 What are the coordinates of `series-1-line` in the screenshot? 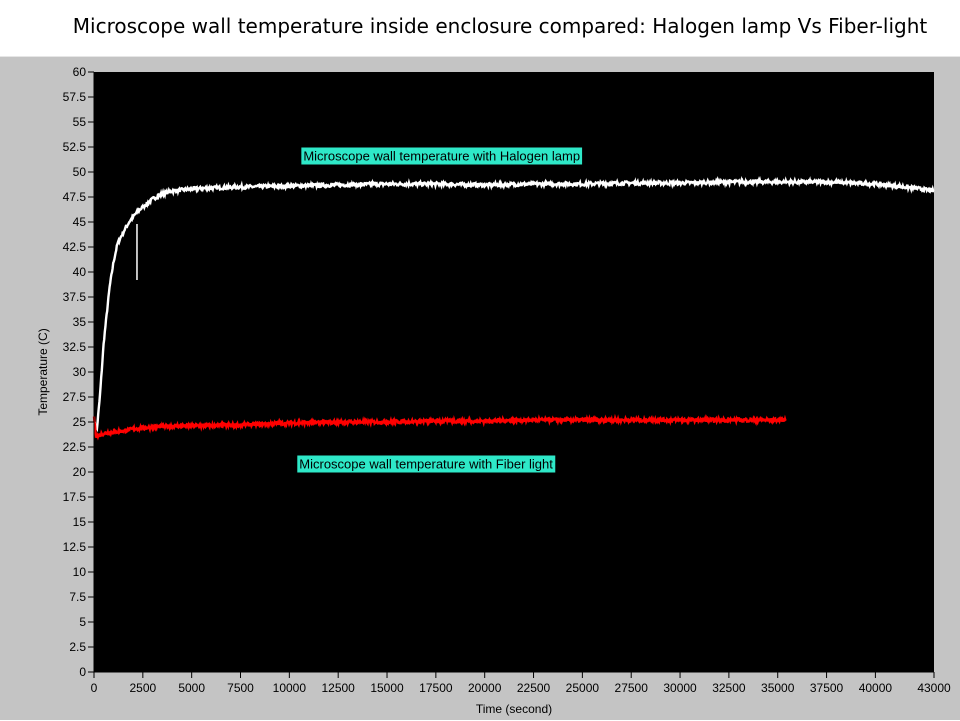 It's located at (439, 427).